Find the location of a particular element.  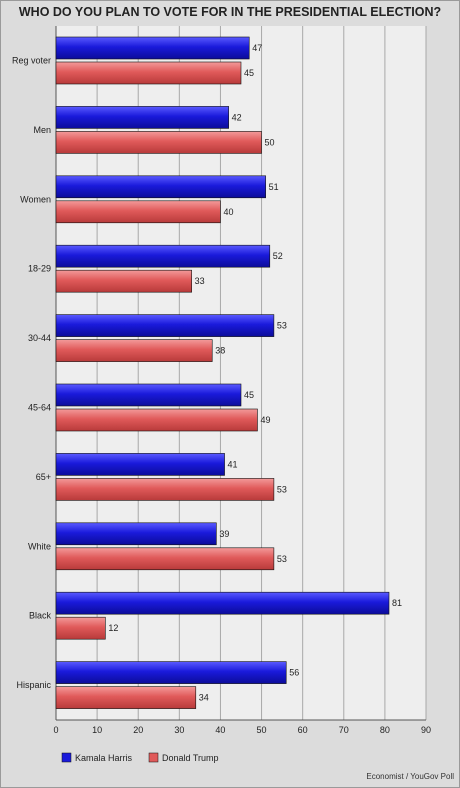

data-label-kamala-harris: 56 is located at coordinates (294, 673).